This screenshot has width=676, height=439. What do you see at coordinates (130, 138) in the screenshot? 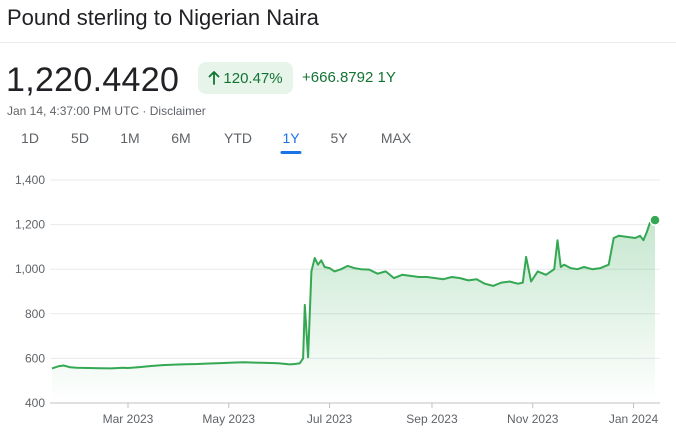
I see `tab-1m: 1M` at bounding box center [130, 138].